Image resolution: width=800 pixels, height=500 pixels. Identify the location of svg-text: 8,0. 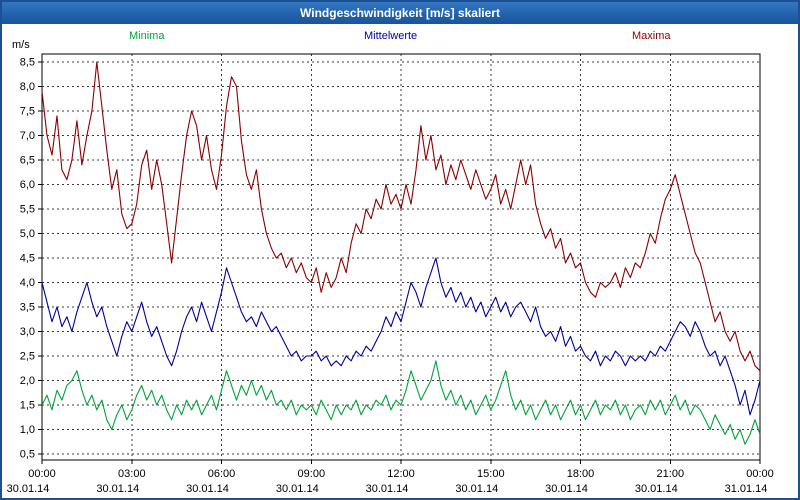
(27, 87).